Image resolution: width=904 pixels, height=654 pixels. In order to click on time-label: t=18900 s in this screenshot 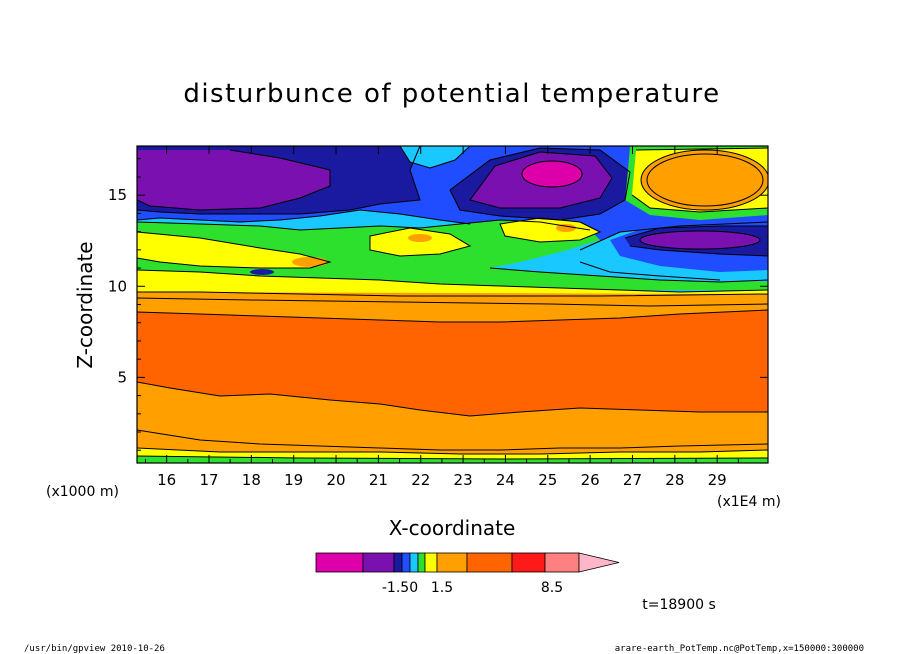, I will do `click(679, 605)`.